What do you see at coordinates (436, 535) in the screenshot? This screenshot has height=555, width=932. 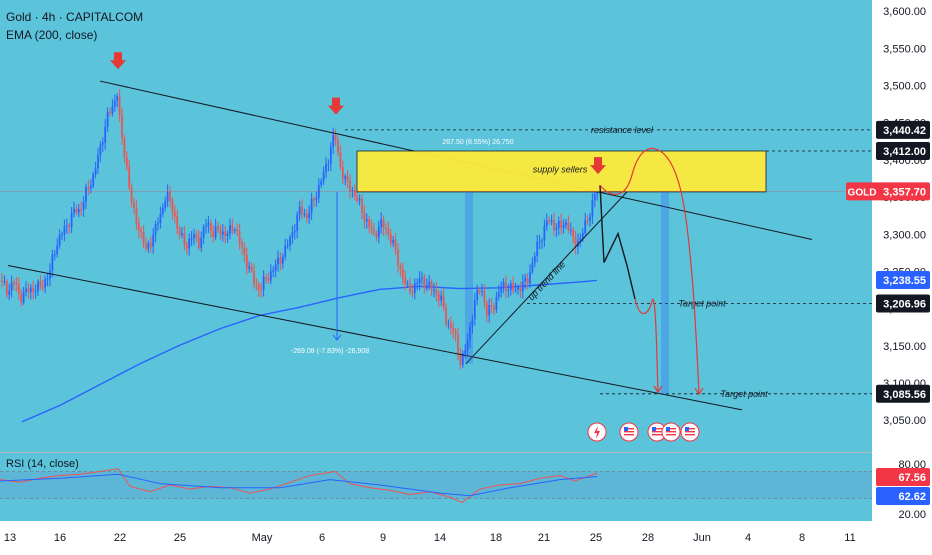 I see `time-axis-bg` at bounding box center [436, 535].